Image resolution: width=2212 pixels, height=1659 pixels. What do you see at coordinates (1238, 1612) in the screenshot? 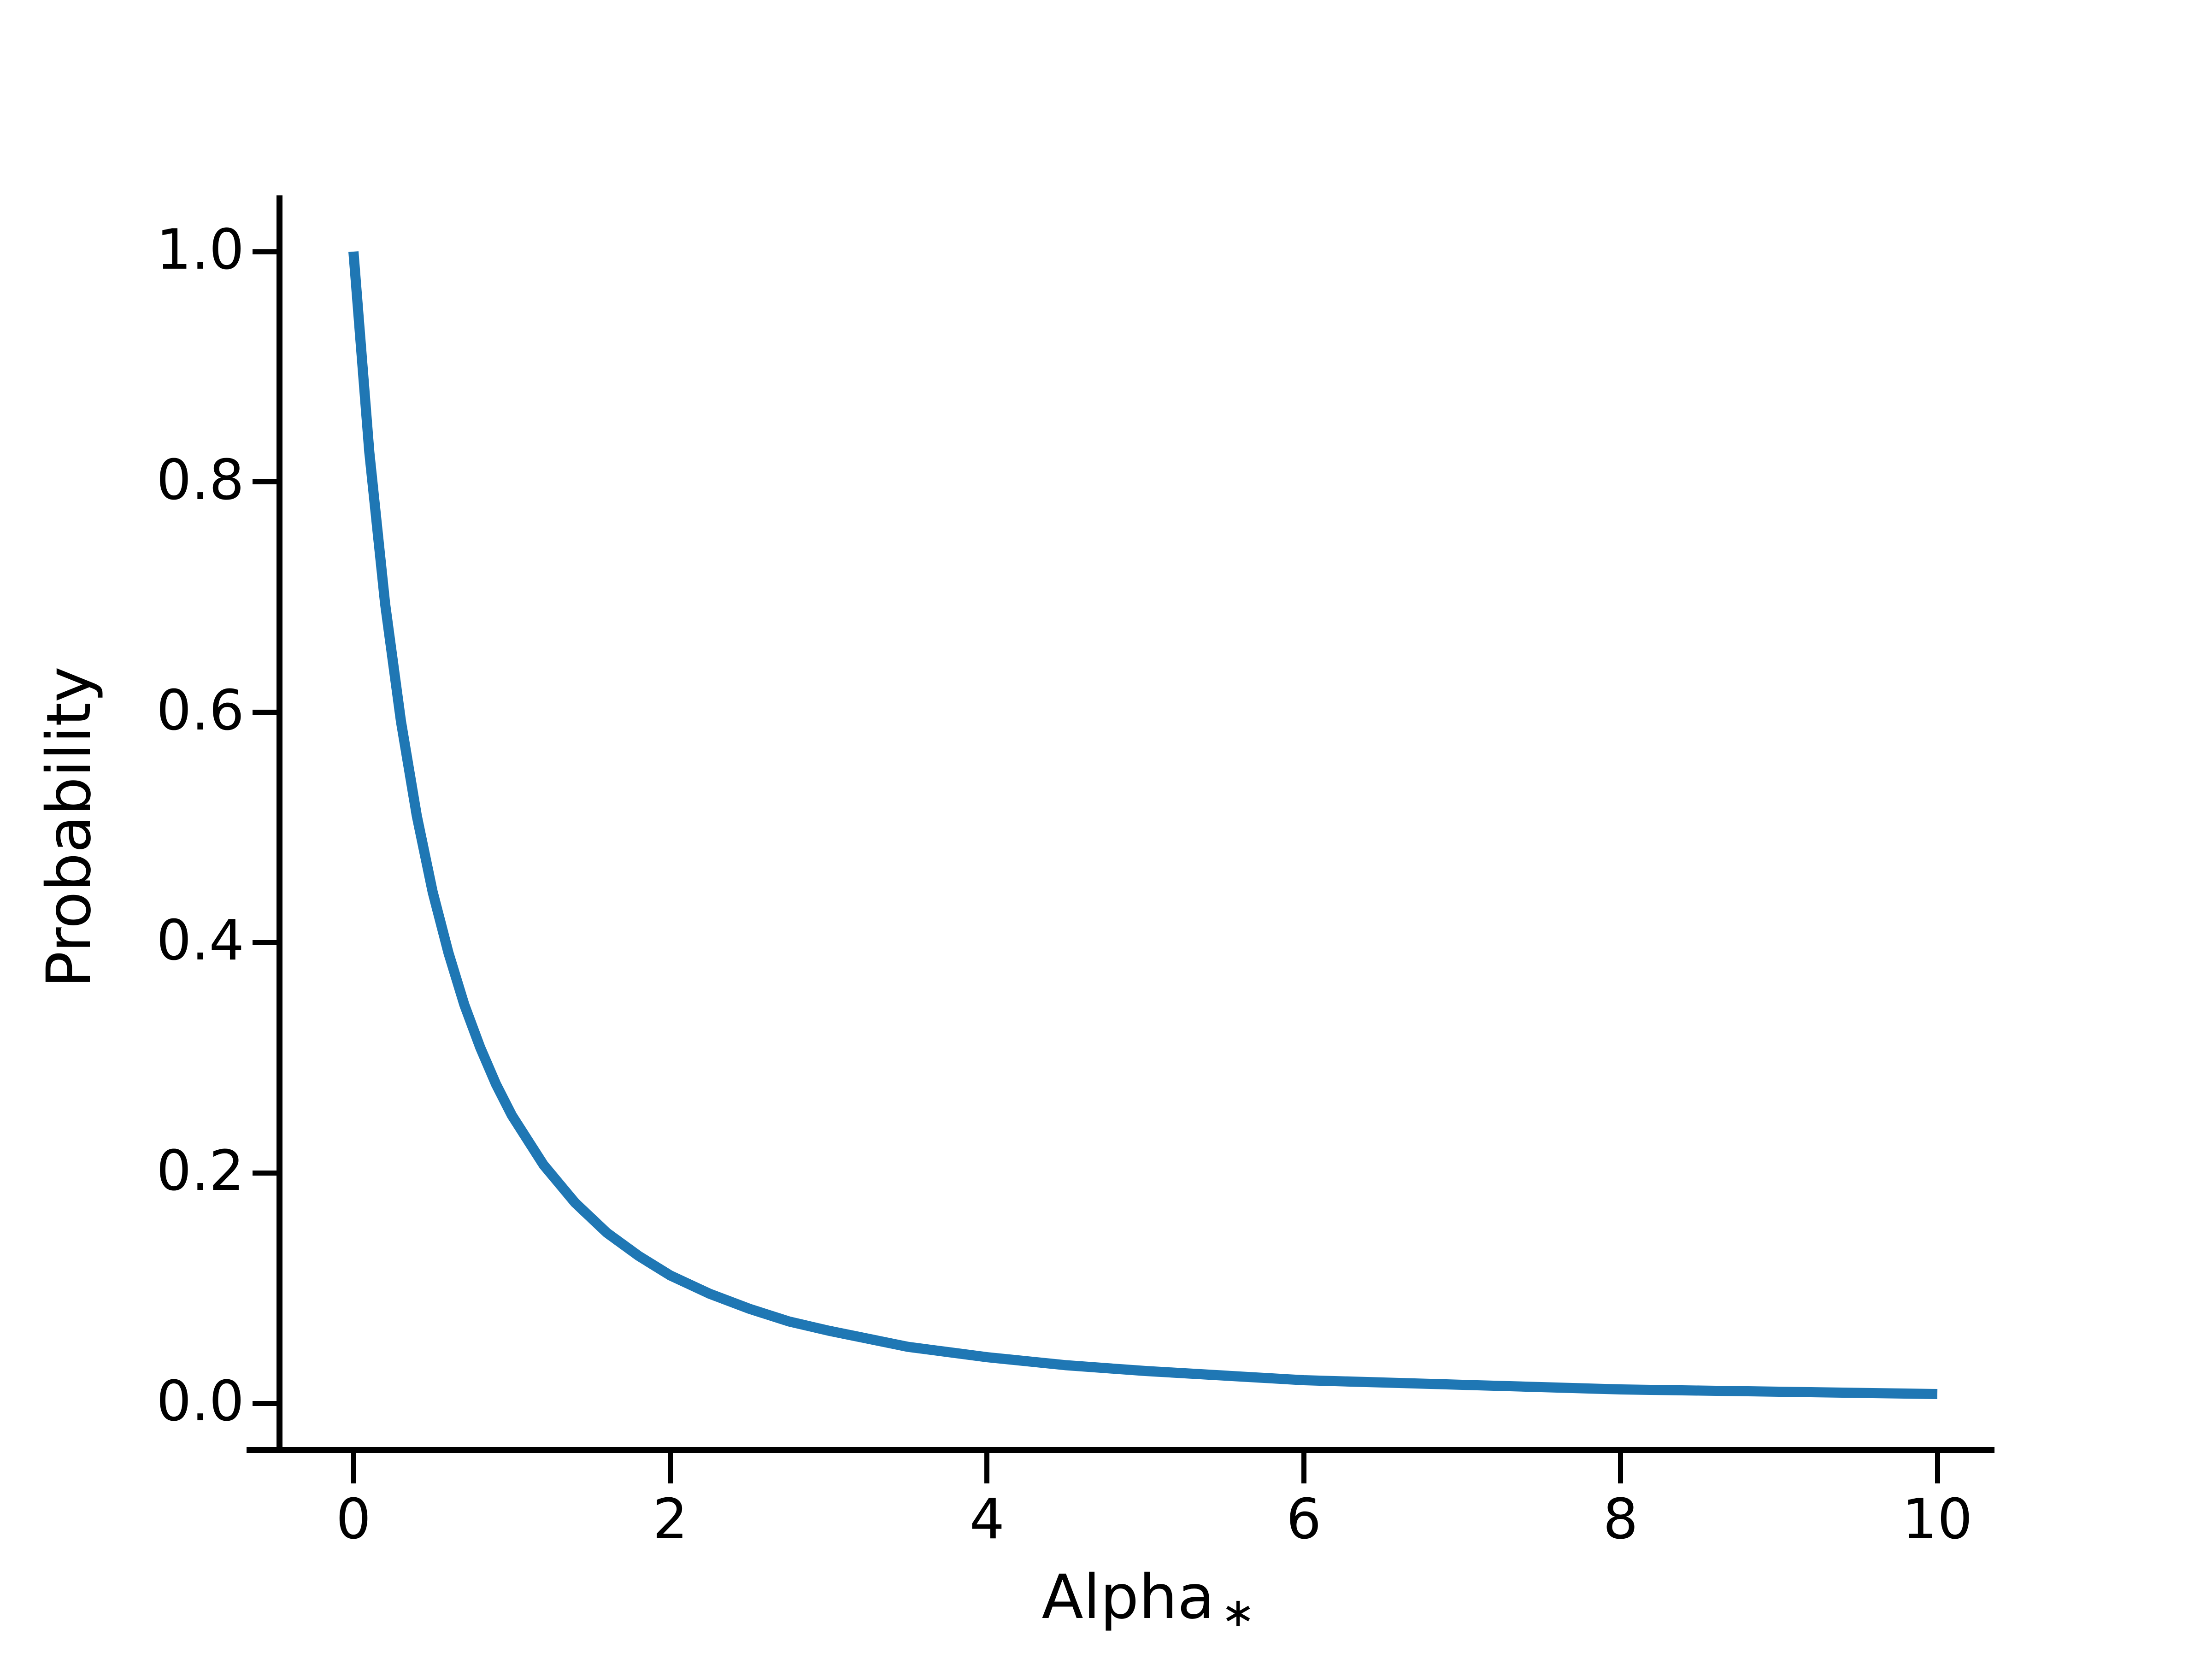
I see `x-axis-label-asterisk: ∗` at bounding box center [1238, 1612].